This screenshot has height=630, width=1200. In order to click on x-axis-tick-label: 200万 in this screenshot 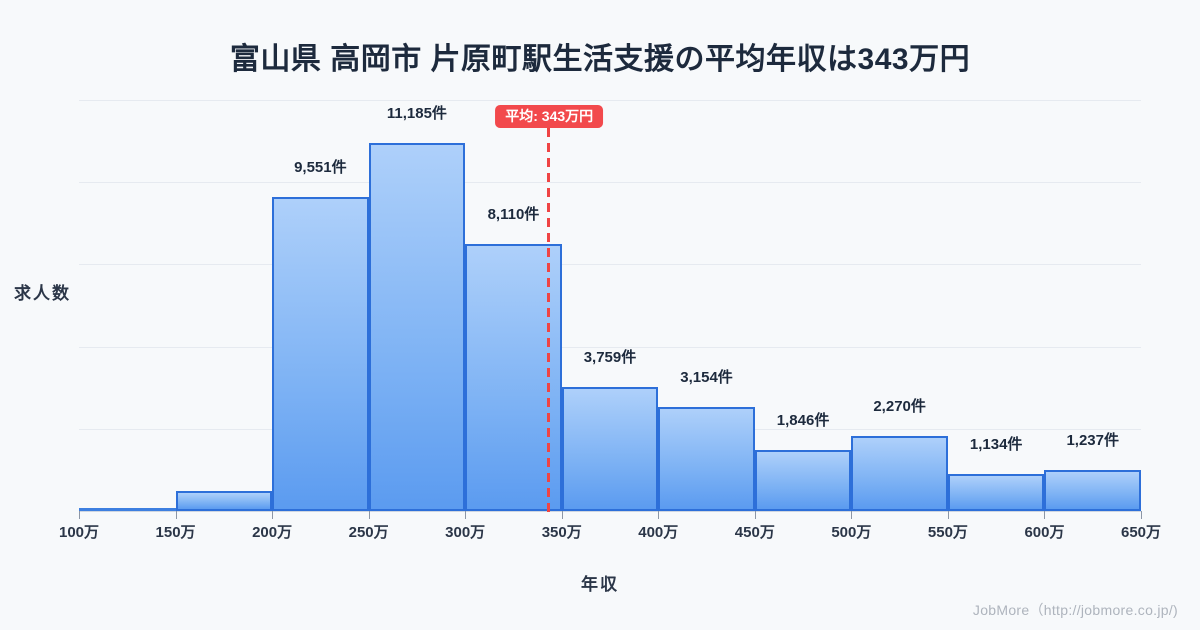, I will do `click(272, 532)`.